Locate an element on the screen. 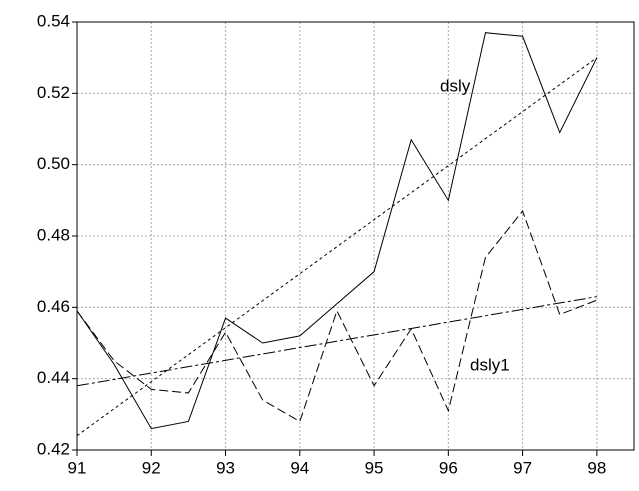  y-tick-label: 0.54 is located at coordinates (53, 20).